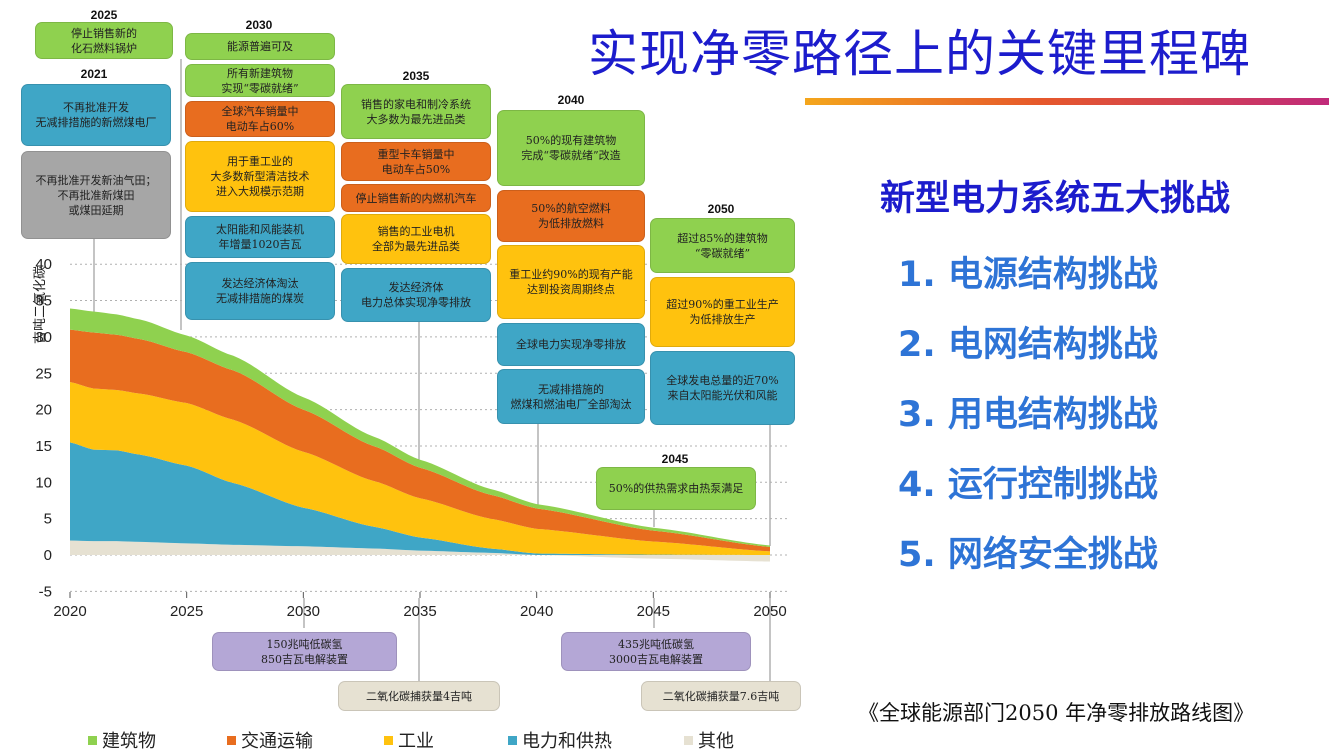 The width and height of the screenshot is (1344, 755). What do you see at coordinates (259, 25) in the screenshot?
I see `milestone-year-label: 2030` at bounding box center [259, 25].